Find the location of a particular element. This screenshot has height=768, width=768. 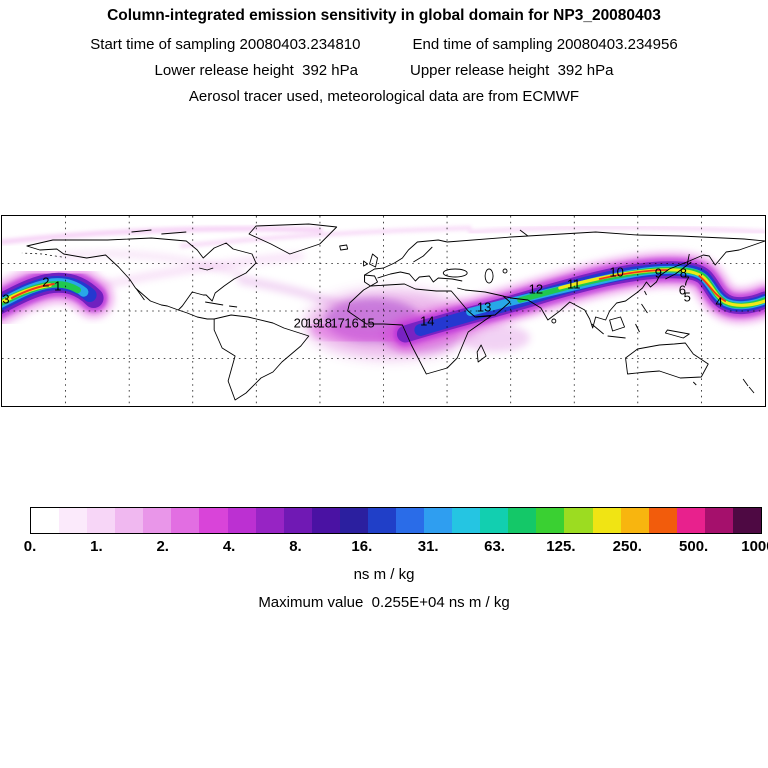

trajectory-point-label: 10 is located at coordinates (616, 272).